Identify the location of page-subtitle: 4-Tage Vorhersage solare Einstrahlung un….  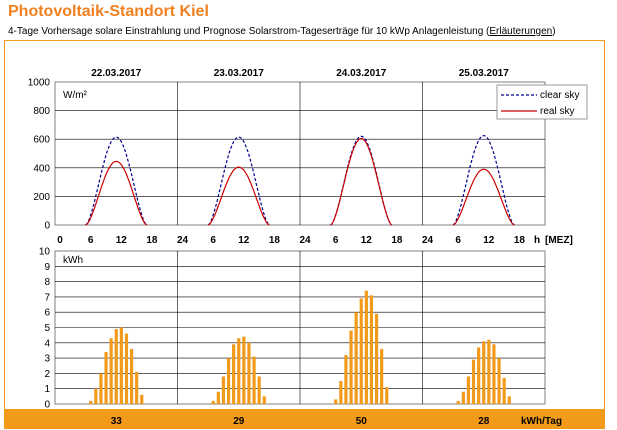
(282, 31).